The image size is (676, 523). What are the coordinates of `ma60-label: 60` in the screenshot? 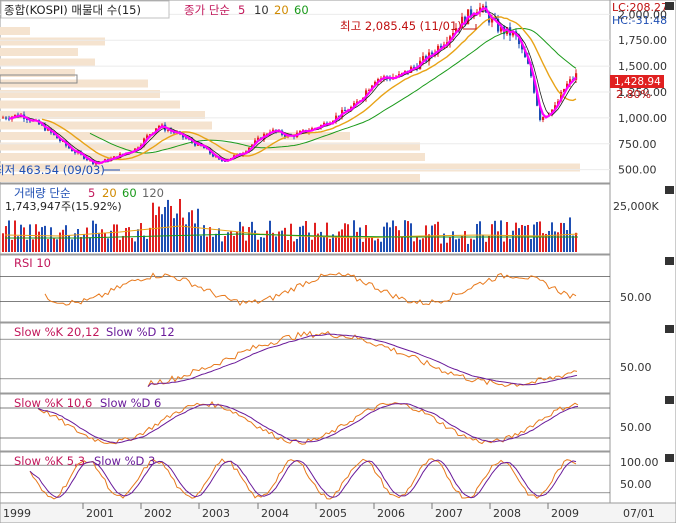 It's located at (301, 10).